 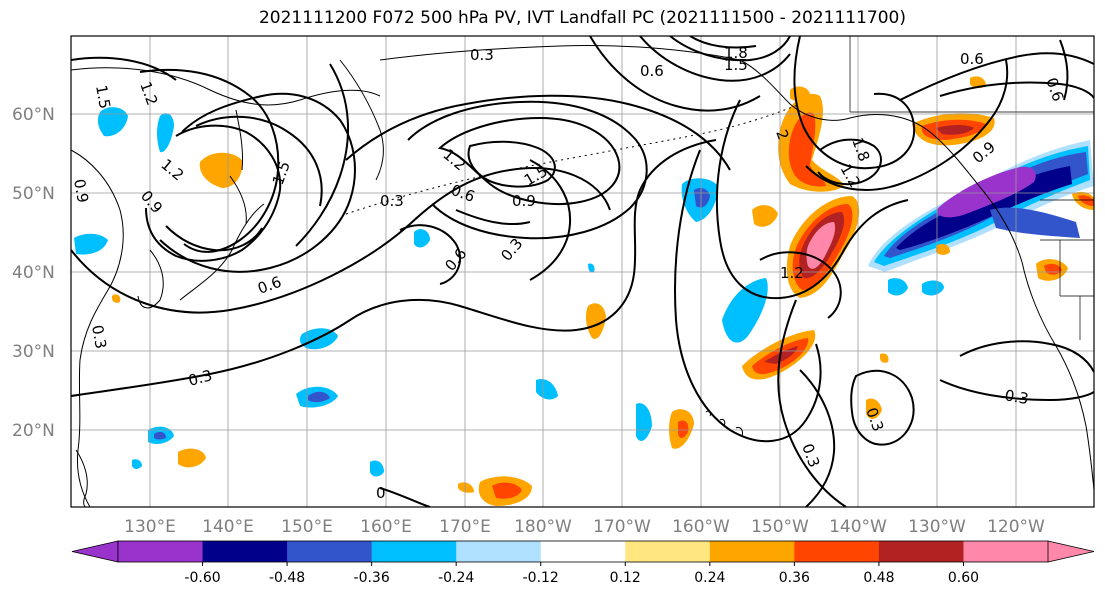 What do you see at coordinates (543, 527) in the screenshot?
I see `longitude-label: 180°W` at bounding box center [543, 527].